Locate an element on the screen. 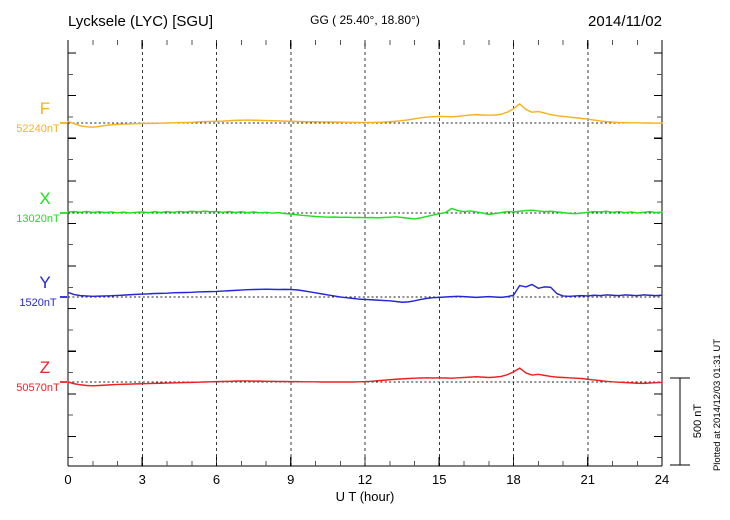  component-letter-f: F is located at coordinates (45, 108).